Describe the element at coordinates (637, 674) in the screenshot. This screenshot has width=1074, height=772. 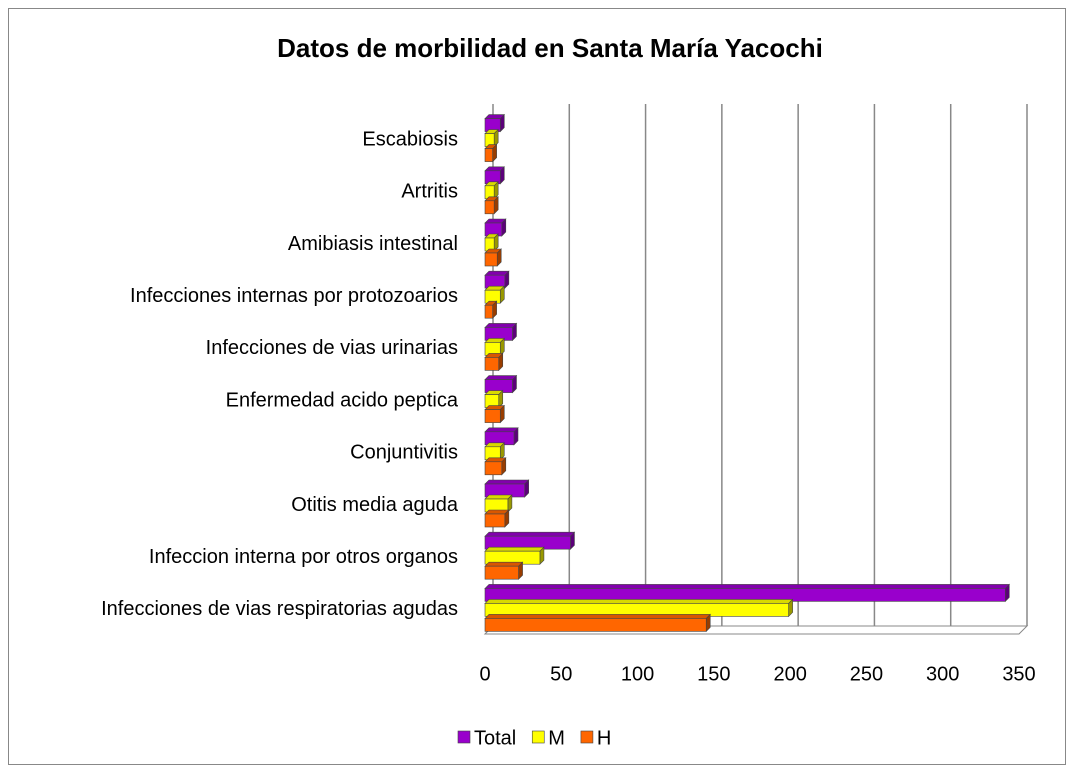
I see `x-tick-label: 100` at that location.